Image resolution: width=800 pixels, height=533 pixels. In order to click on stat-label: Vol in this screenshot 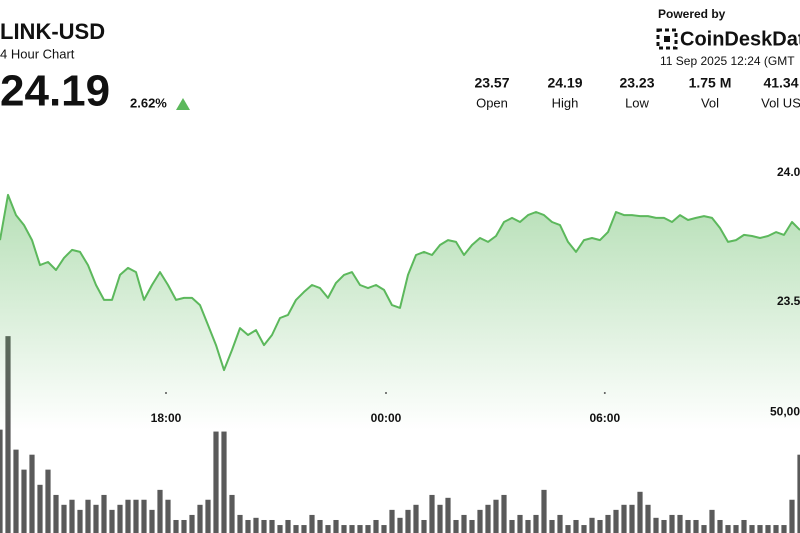, I will do `click(710, 102)`.